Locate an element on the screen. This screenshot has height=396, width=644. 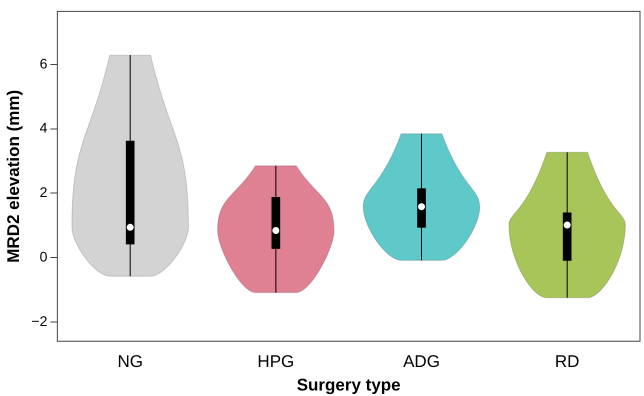
y-tick-label: 0 is located at coordinates (44, 256).